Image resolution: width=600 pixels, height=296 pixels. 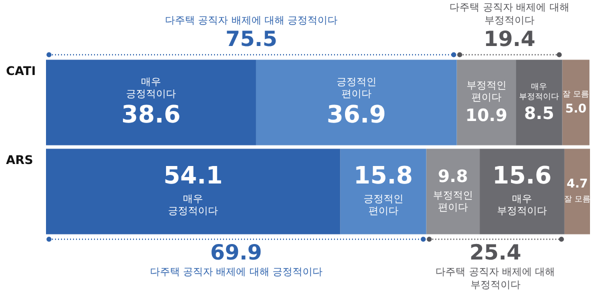 I want to click on data-label: 38.6, so click(x=151, y=114).